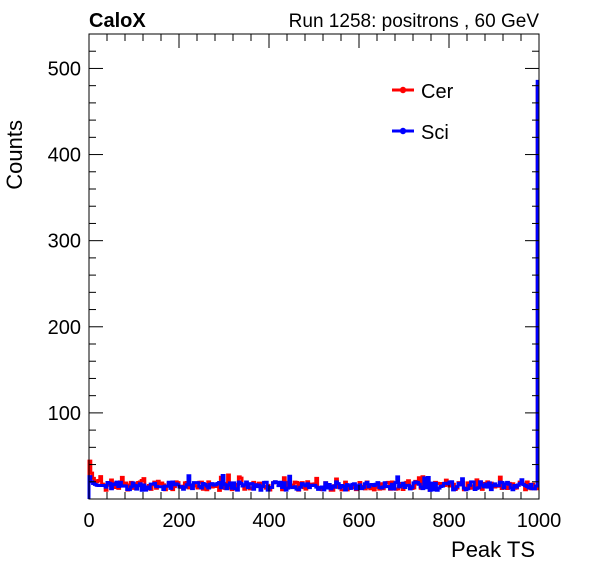 The image size is (596, 572). Describe the element at coordinates (448, 521) in the screenshot. I see `x-tick-label-800: 800` at that location.